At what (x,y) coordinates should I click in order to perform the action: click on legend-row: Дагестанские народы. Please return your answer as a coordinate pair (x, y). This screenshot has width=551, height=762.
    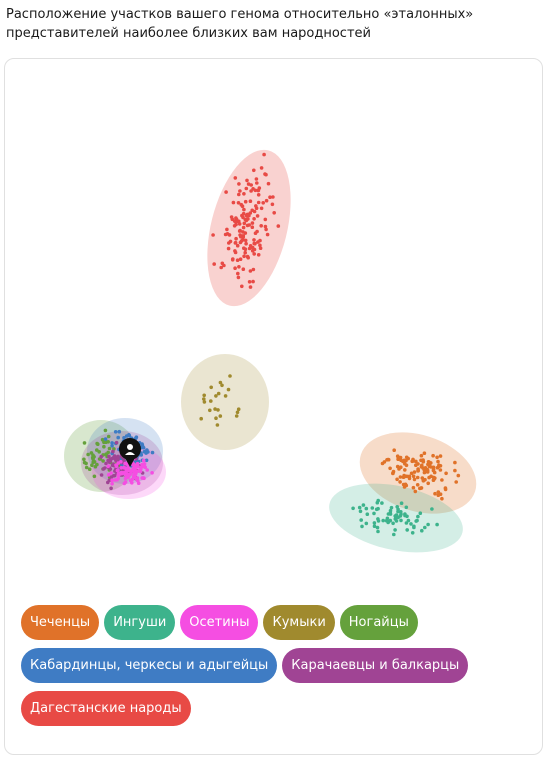
    Looking at the image, I should click on (273, 708).